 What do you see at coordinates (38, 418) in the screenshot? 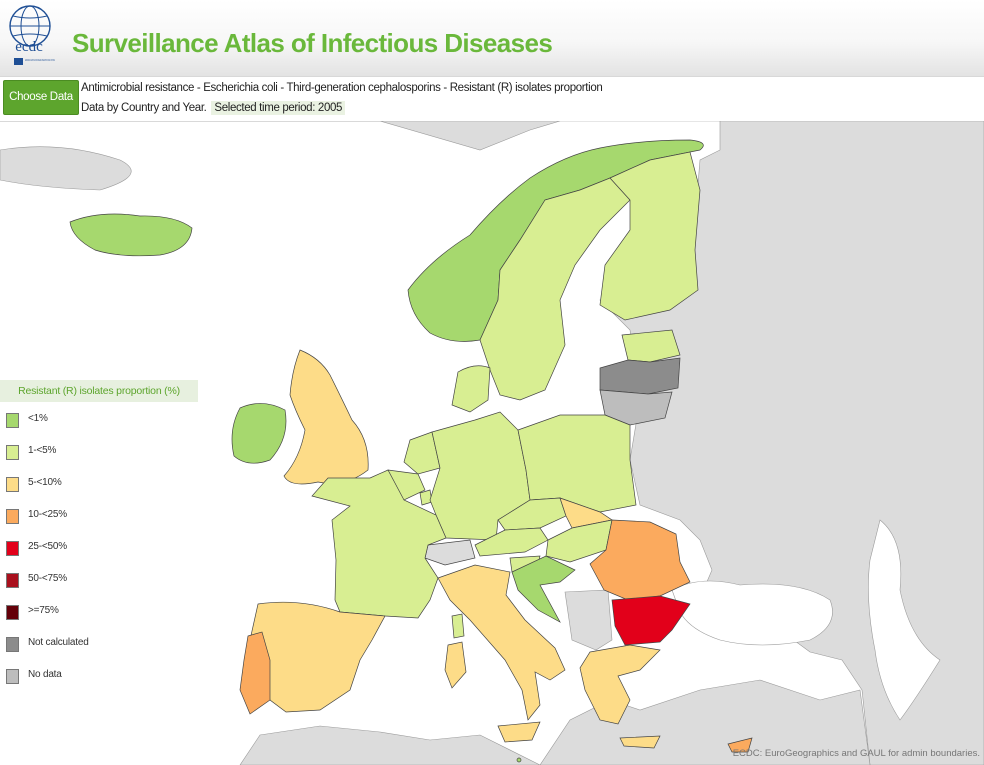
I see `legend-label: <1%` at bounding box center [38, 418].